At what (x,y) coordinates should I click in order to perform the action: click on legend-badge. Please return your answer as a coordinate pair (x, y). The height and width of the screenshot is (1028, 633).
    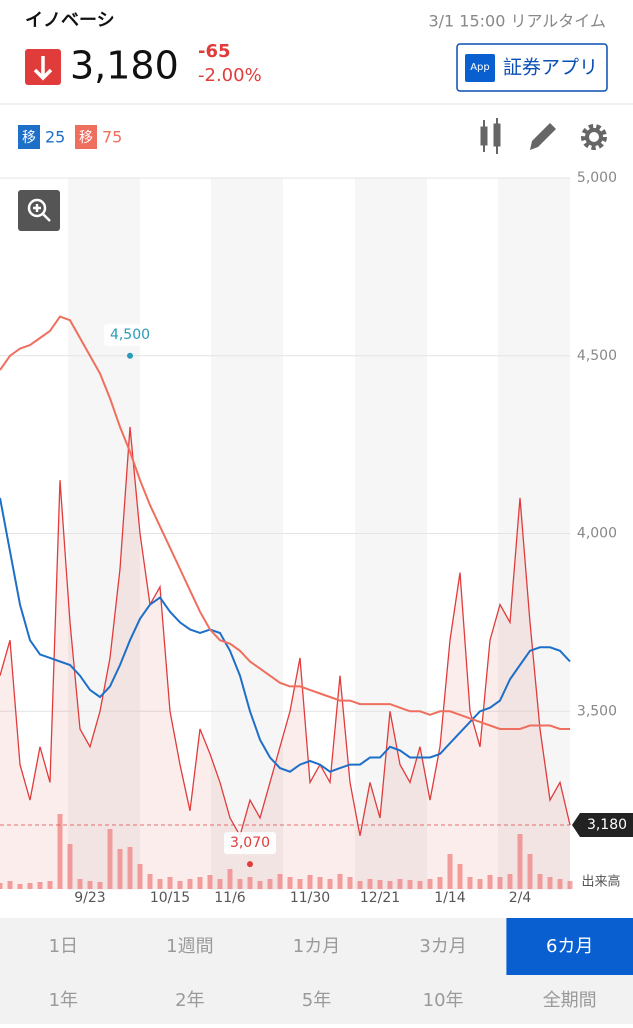
    Looking at the image, I should click on (29, 137).